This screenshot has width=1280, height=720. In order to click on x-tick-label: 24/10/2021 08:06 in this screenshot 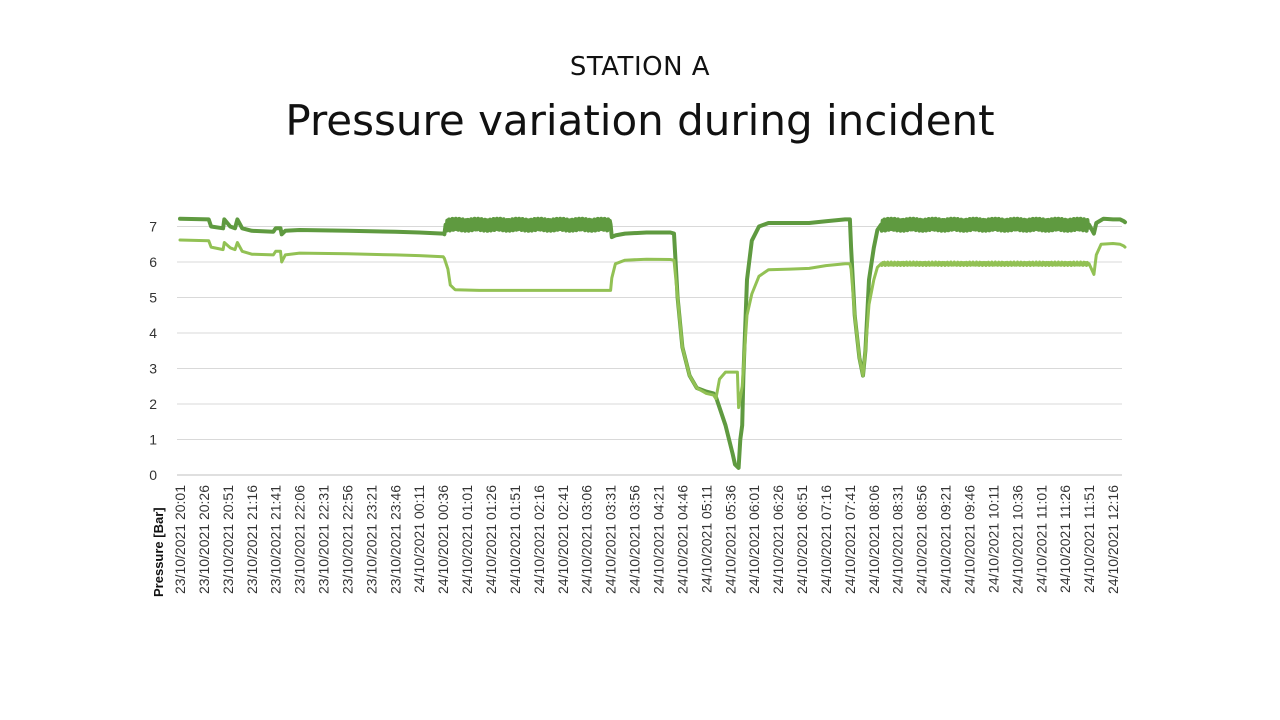, I will do `click(874, 539)`.